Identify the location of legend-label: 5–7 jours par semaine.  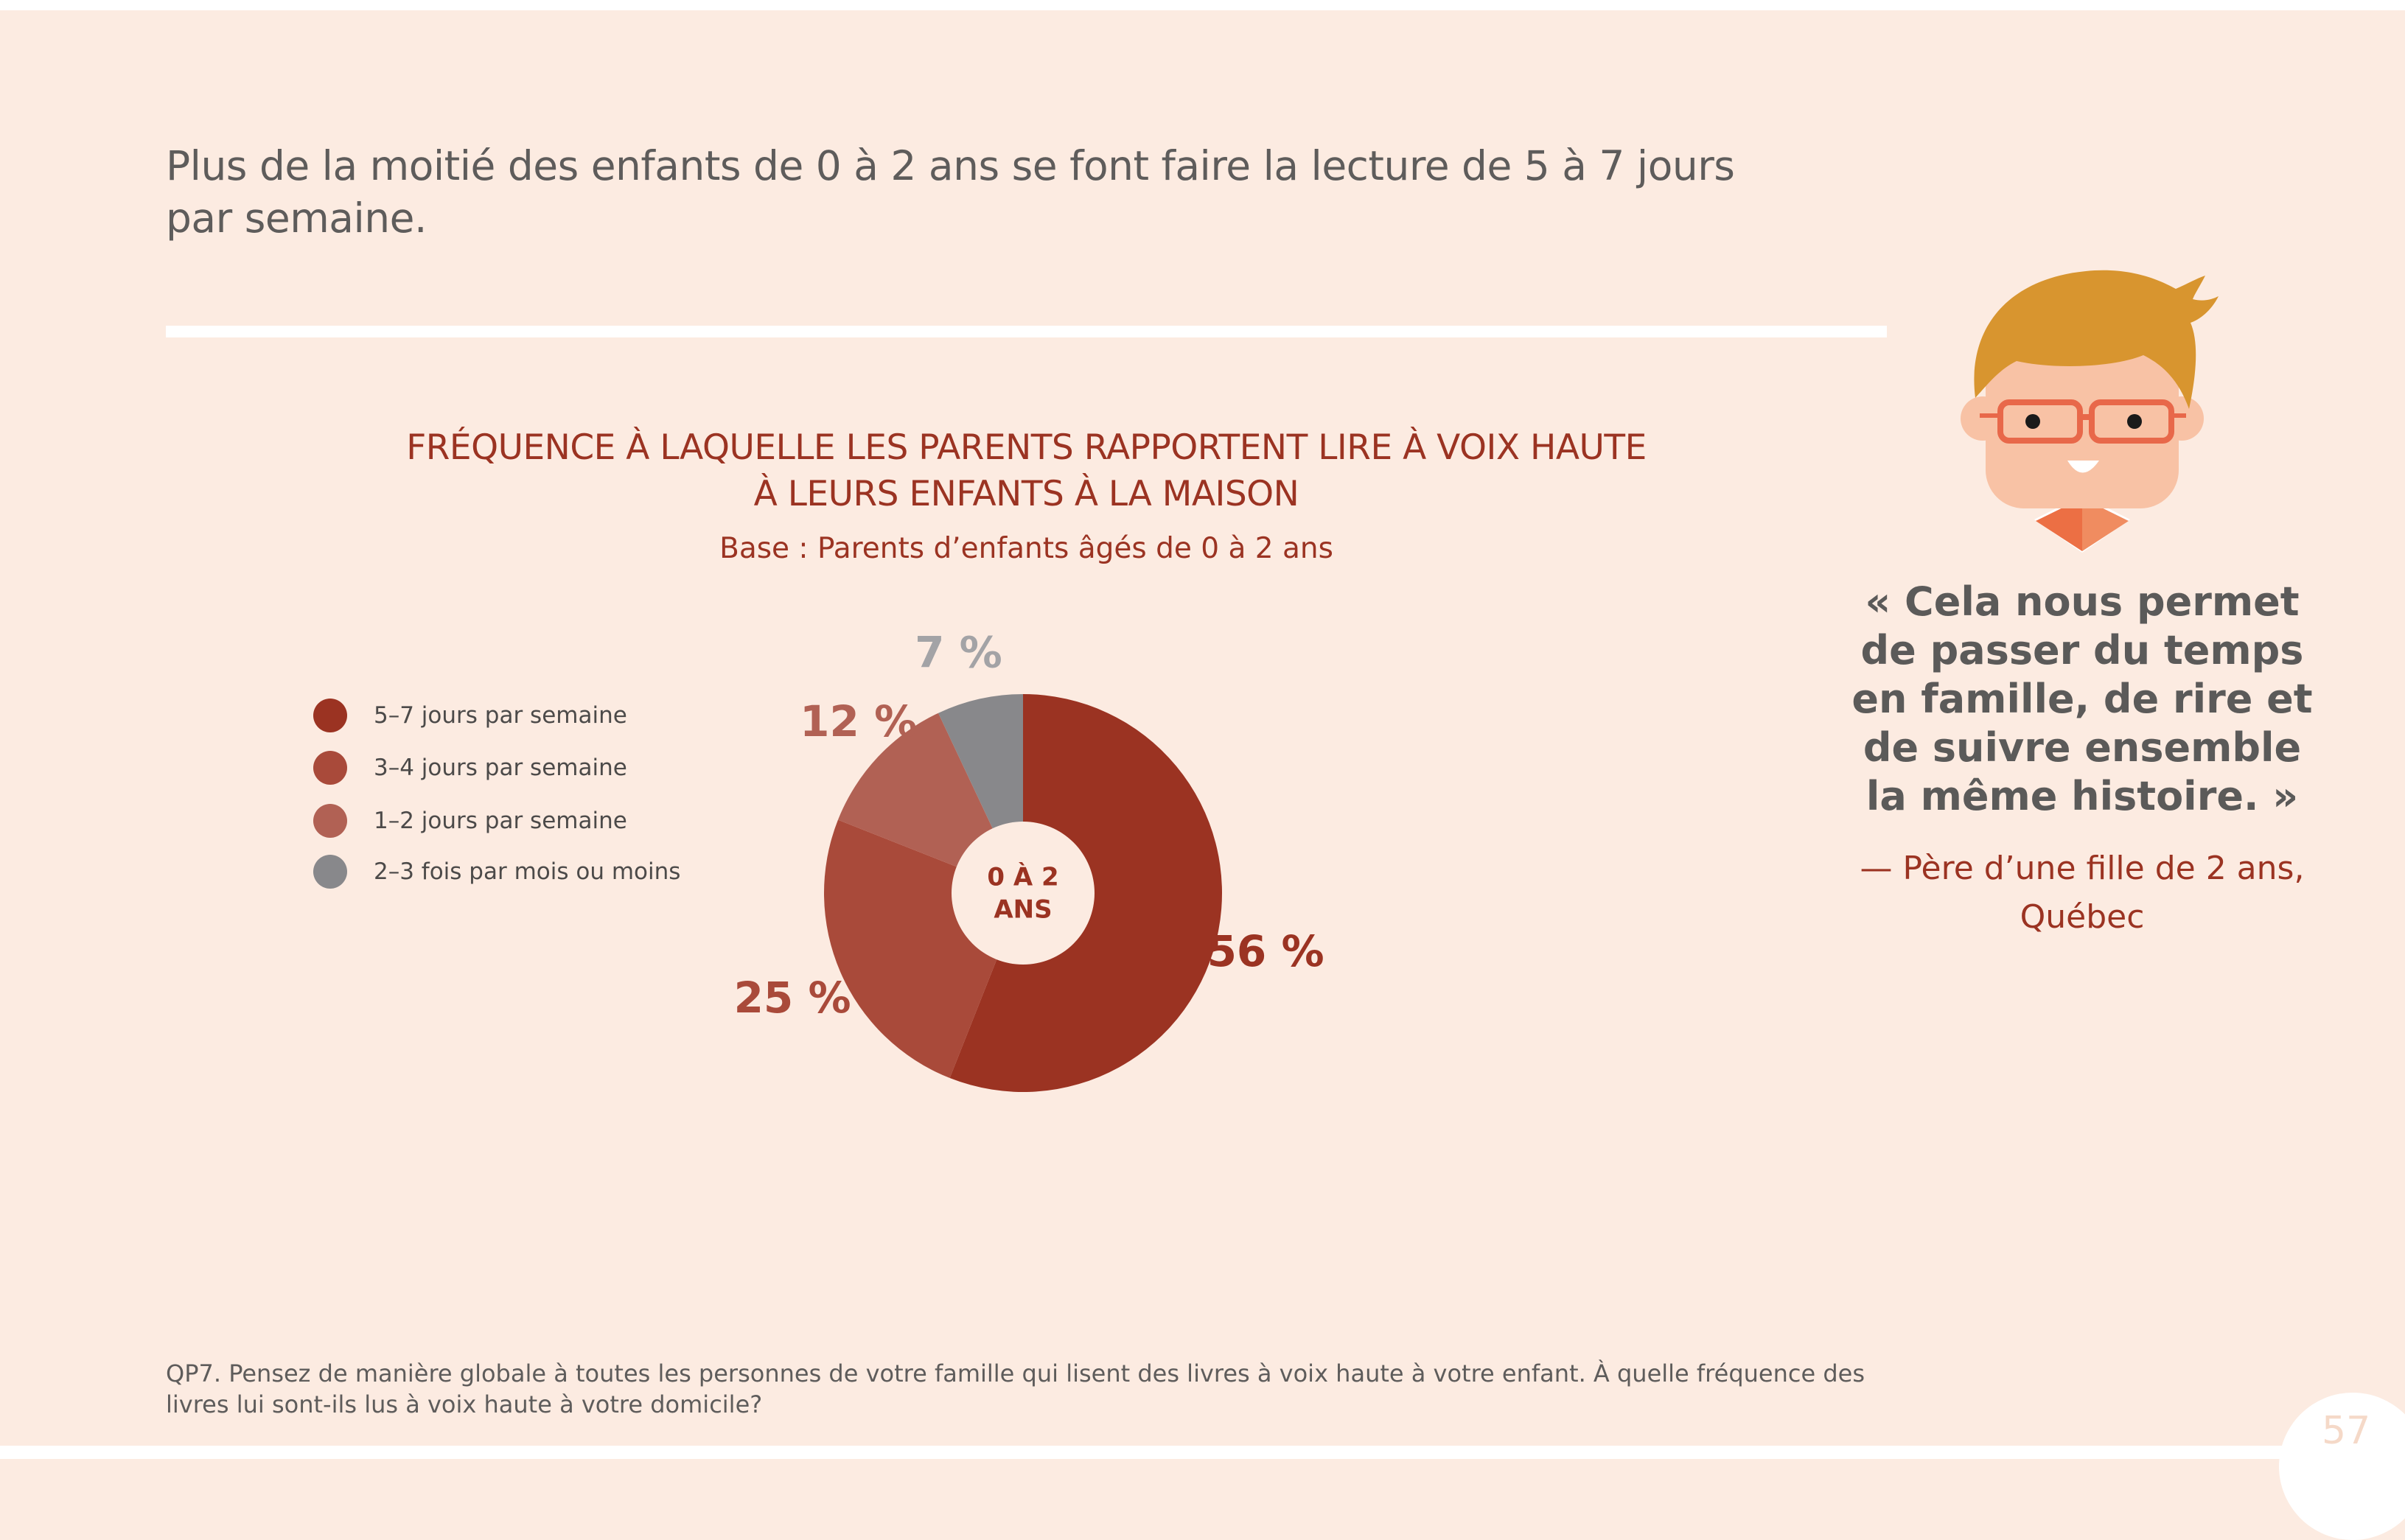
(500, 715).